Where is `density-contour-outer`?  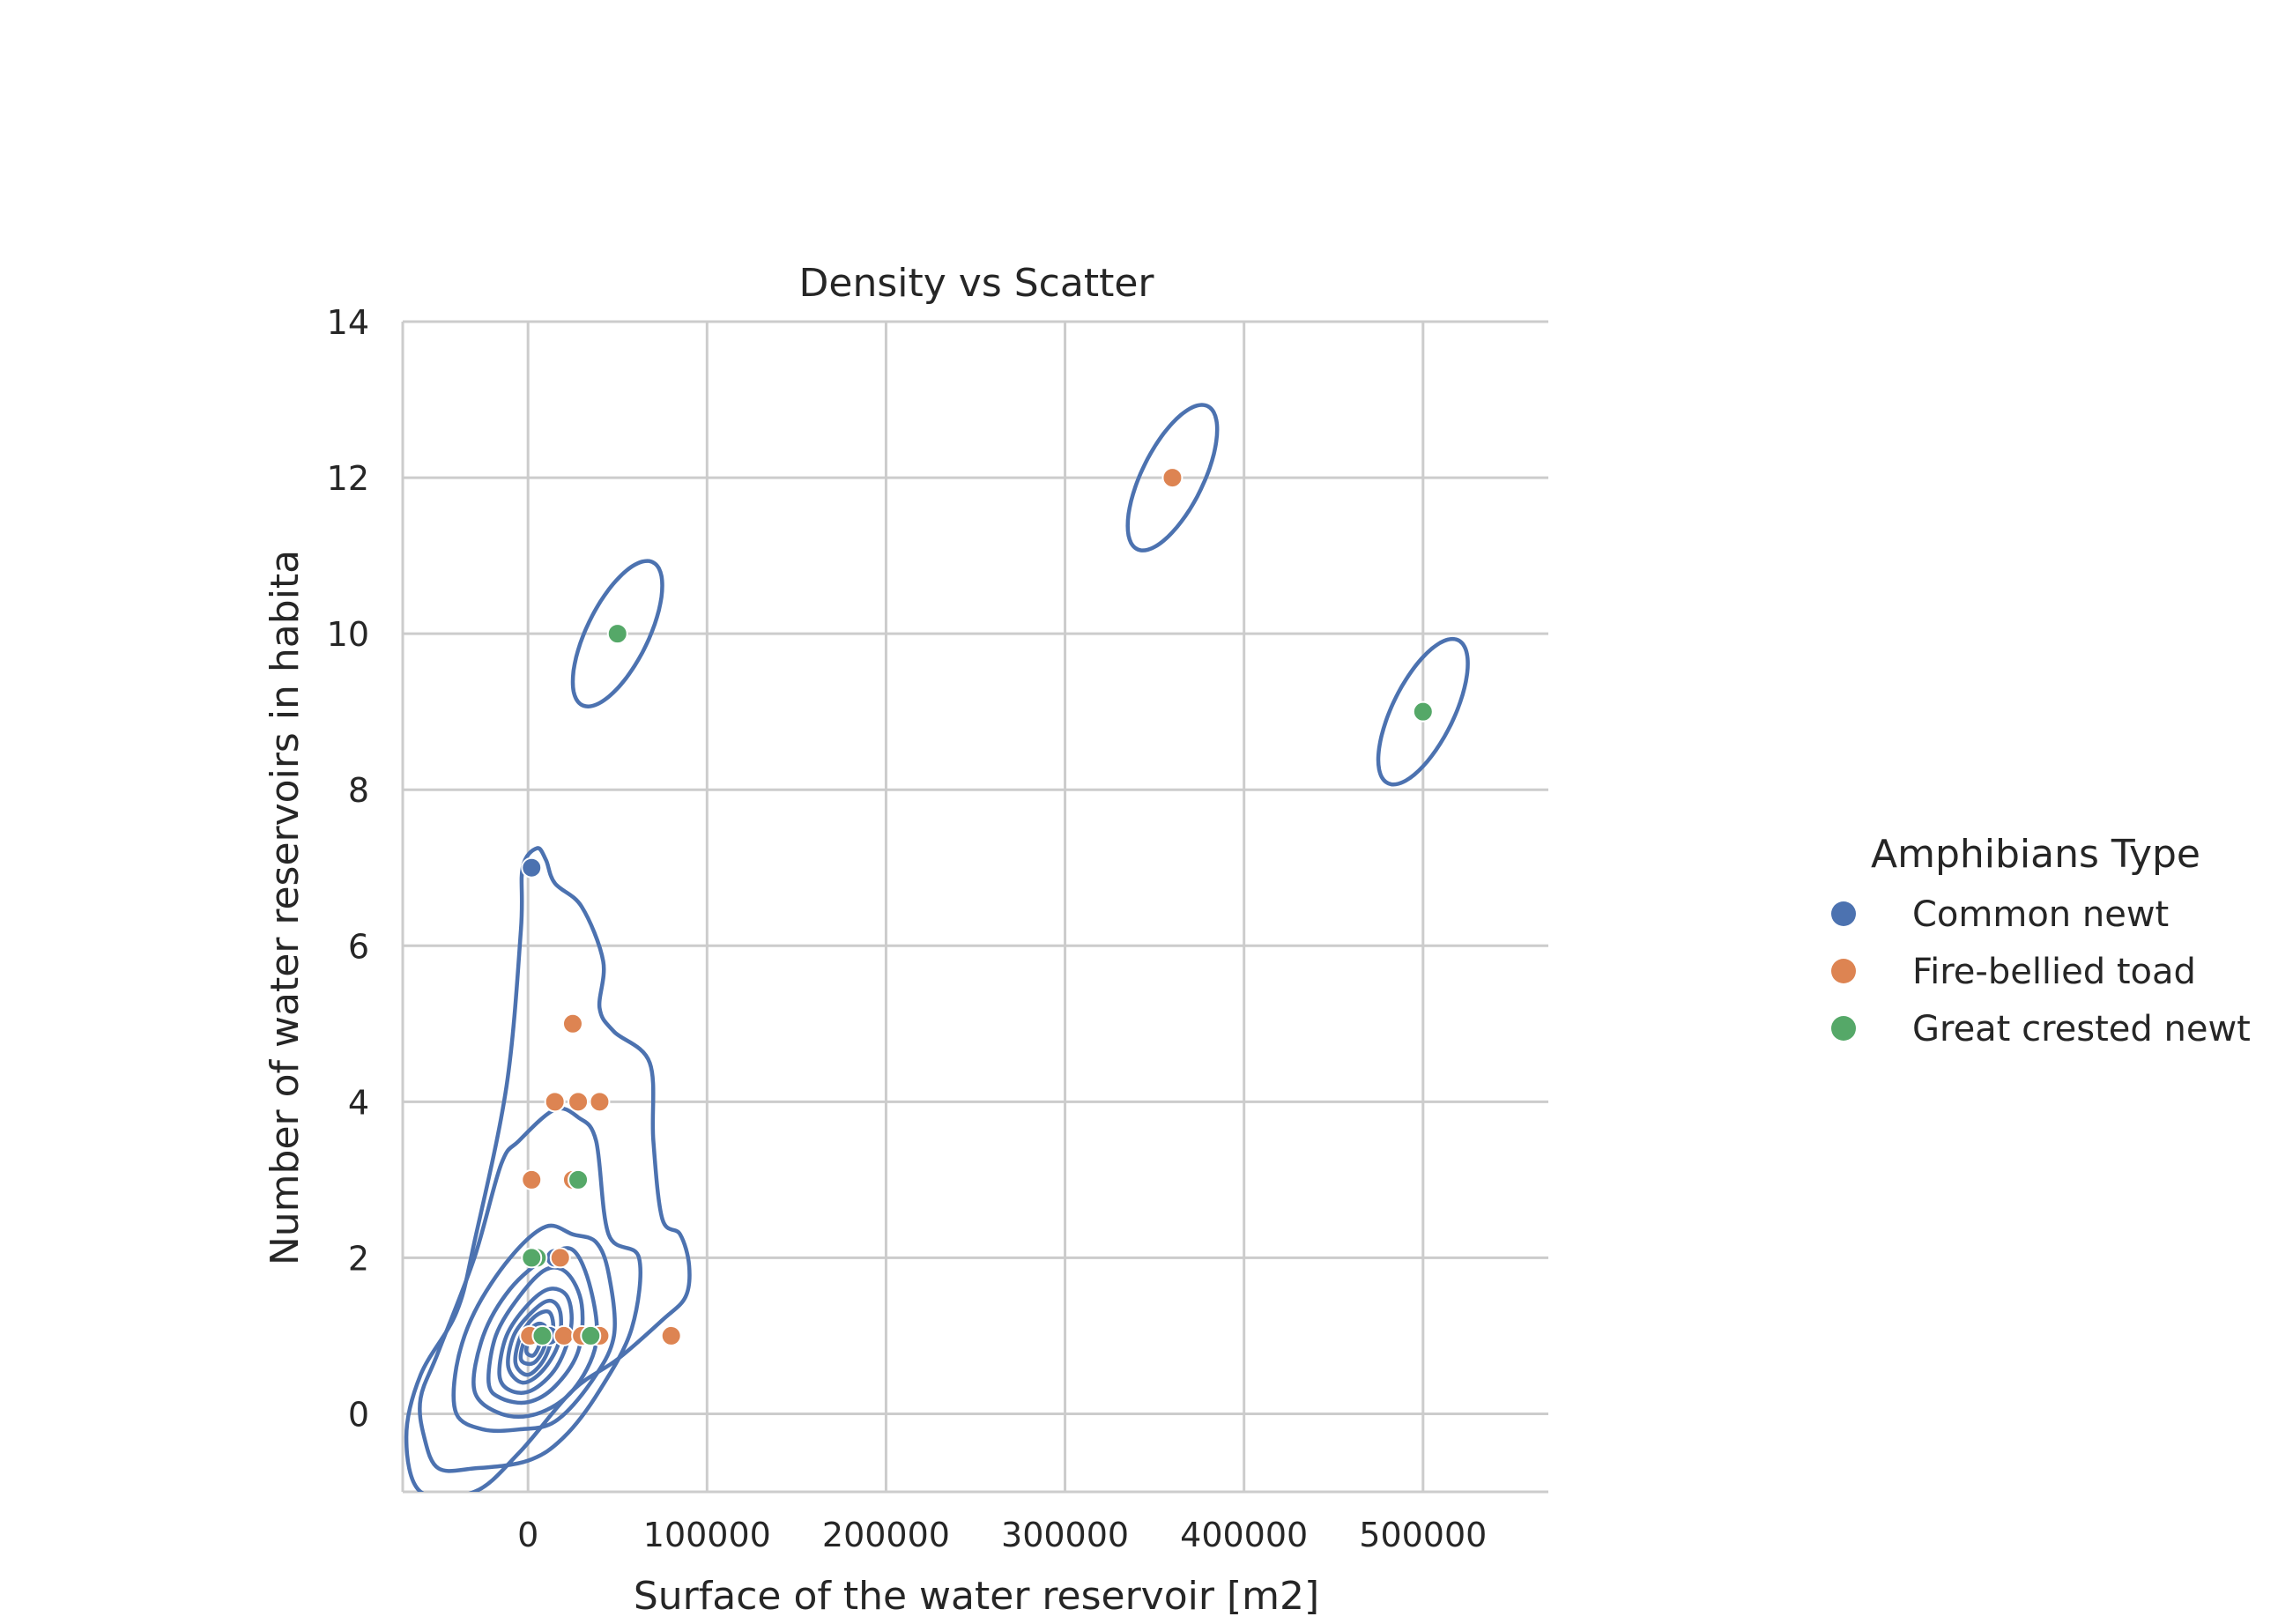
density-contour-outer is located at coordinates (548, 1169).